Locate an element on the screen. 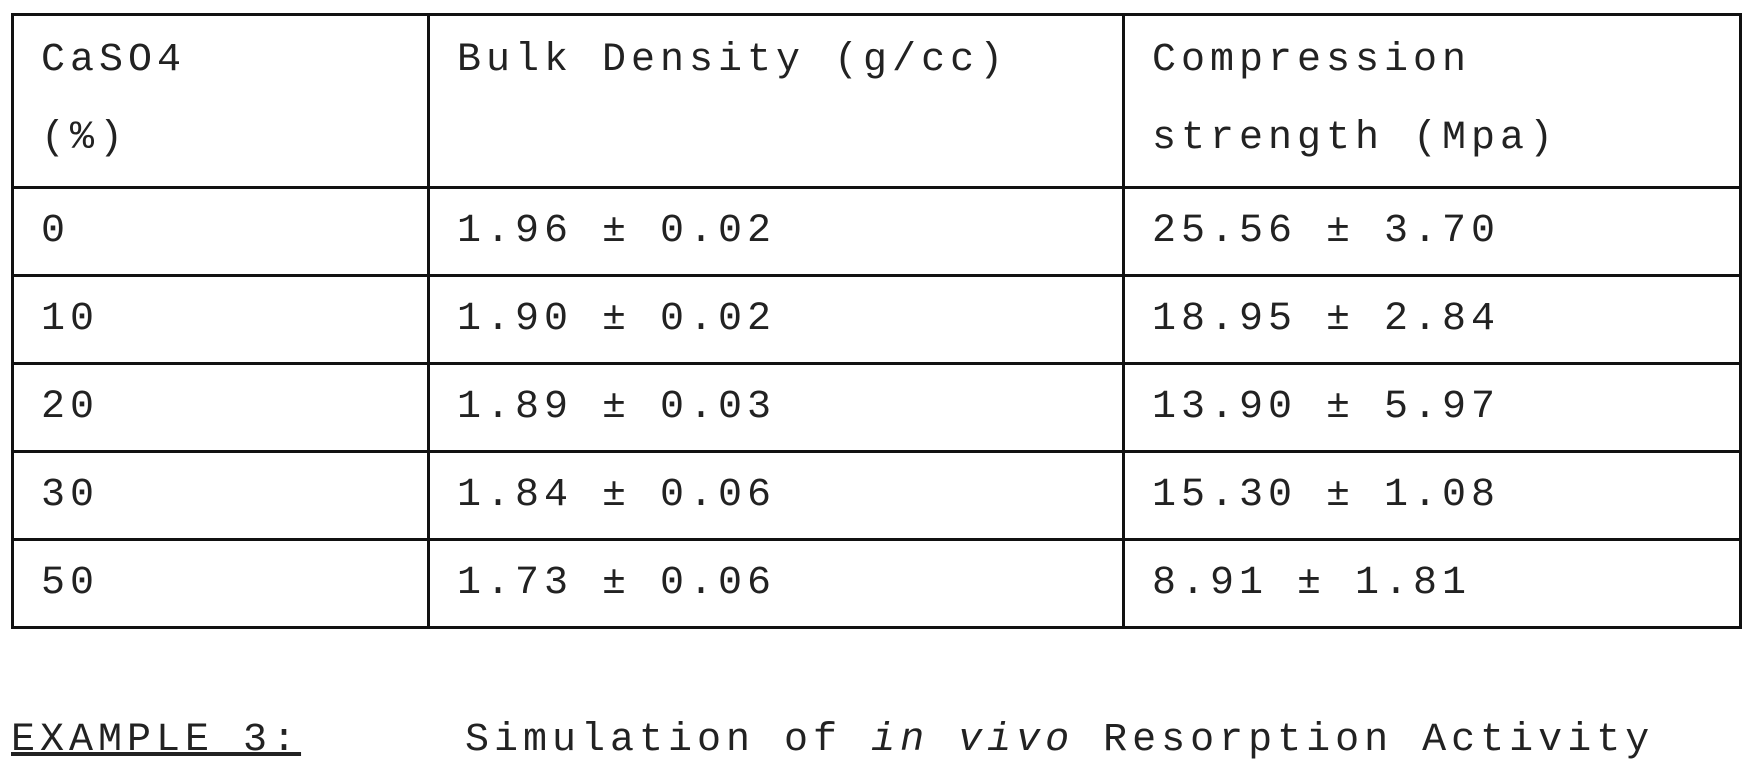  table-row: 201.89 ± 0.0313.90 ± 5.97 is located at coordinates (877, 408).